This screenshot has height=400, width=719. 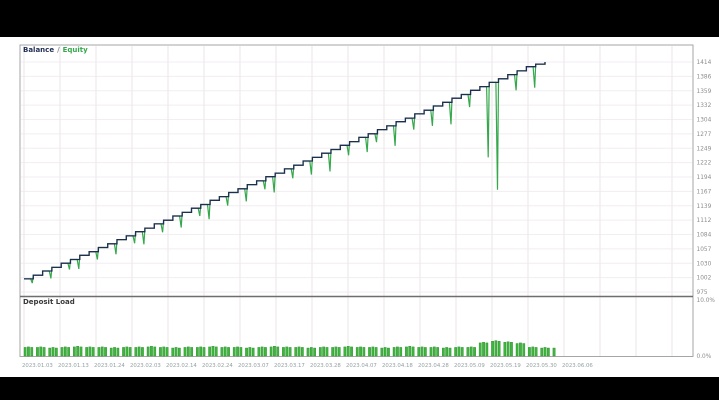 I want to click on balance-axis-tick: 1167, so click(x=704, y=192).